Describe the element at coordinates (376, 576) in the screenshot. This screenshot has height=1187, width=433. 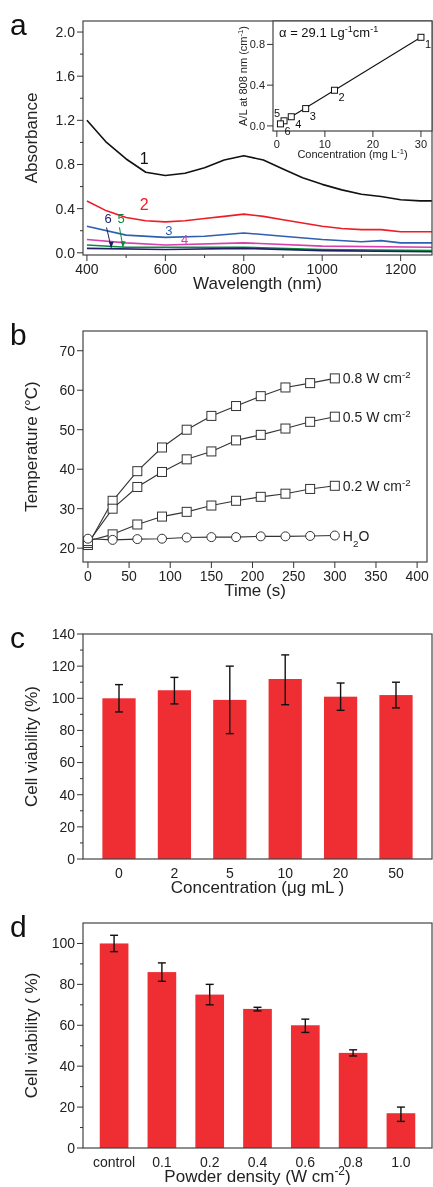
I see `x-tick-label: 350` at that location.